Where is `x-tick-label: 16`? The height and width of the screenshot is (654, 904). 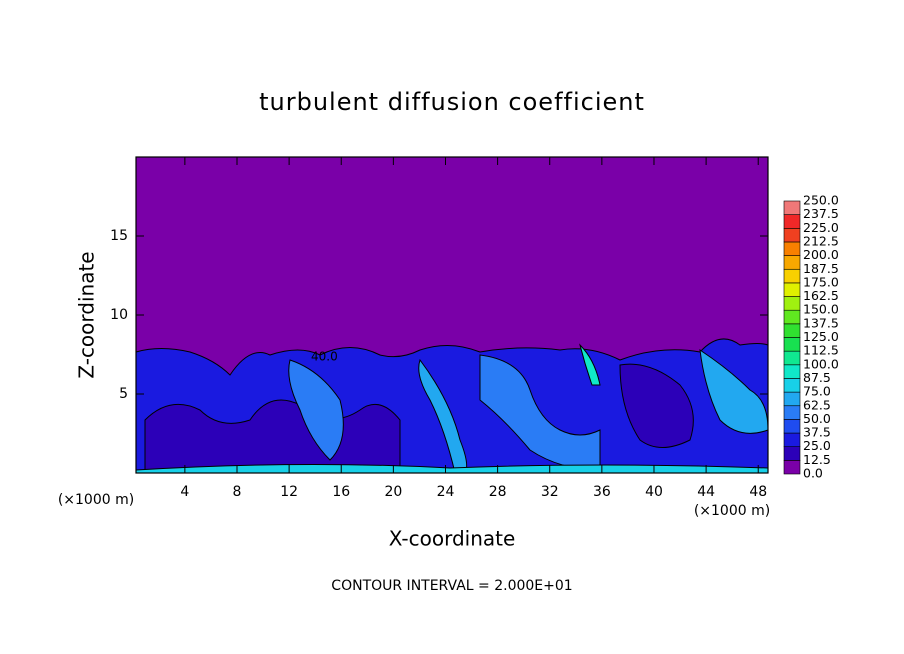
x-tick-label: 16 is located at coordinates (341, 492).